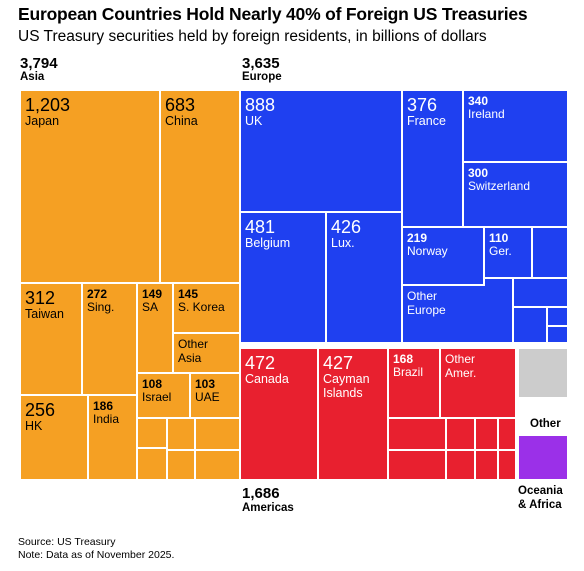 The image size is (584, 571). Describe the element at coordinates (478, 383) in the screenshot. I see `tile-other-amer` at that location.